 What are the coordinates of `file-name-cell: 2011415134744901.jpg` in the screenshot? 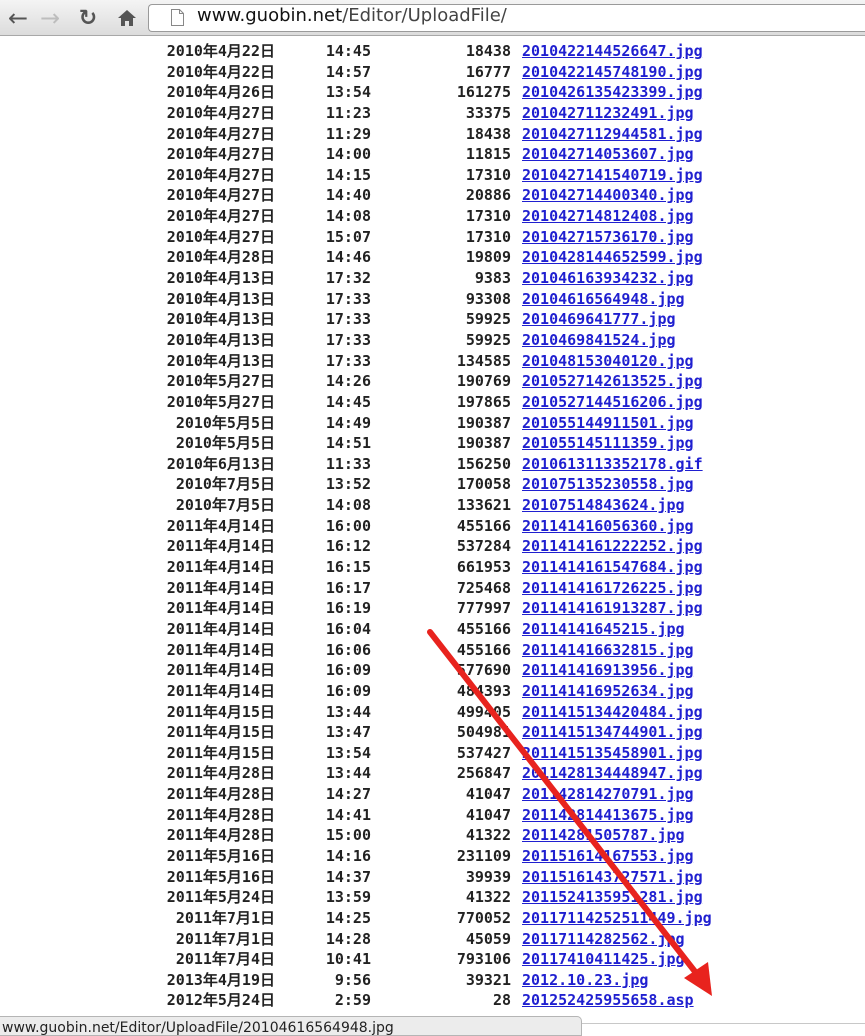 It's located at (612, 732).